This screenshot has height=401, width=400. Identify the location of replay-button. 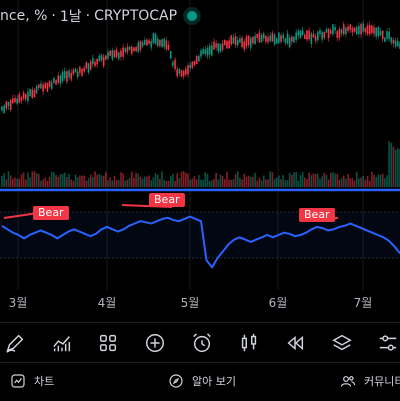
(295, 343).